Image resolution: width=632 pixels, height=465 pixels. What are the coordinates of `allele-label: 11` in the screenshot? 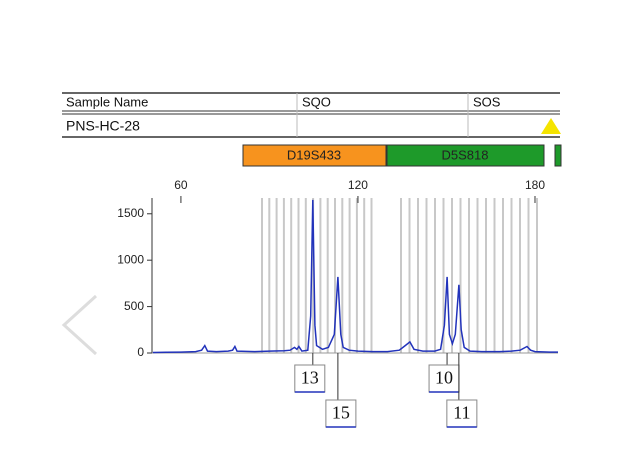 It's located at (461, 413).